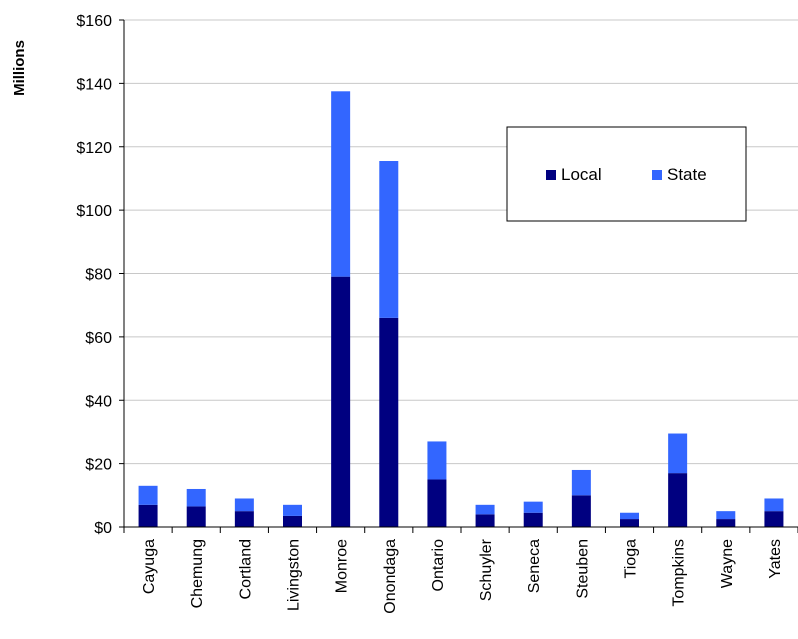  Describe the element at coordinates (678, 500) in the screenshot. I see `bar-local-tompkins` at that location.